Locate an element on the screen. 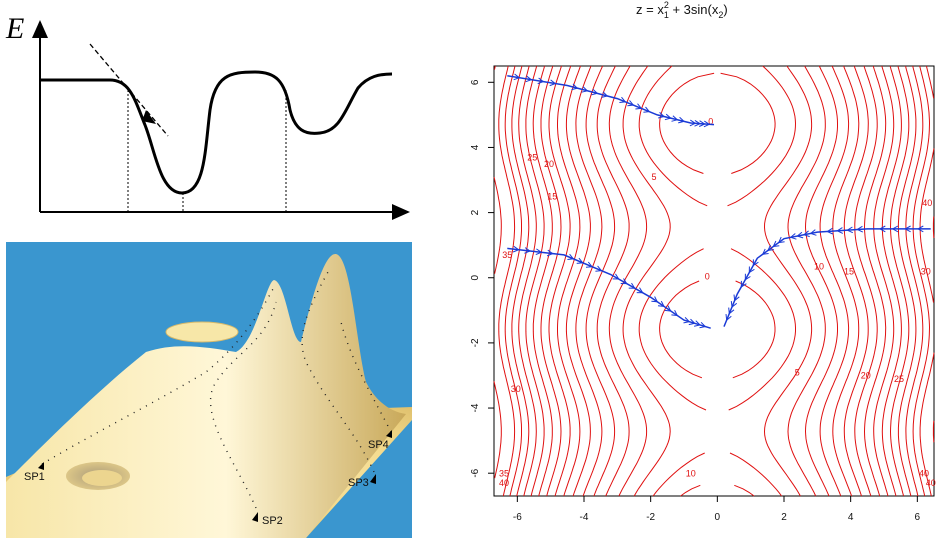 The image size is (944, 551). x-tick-label: -2 is located at coordinates (650, 517).